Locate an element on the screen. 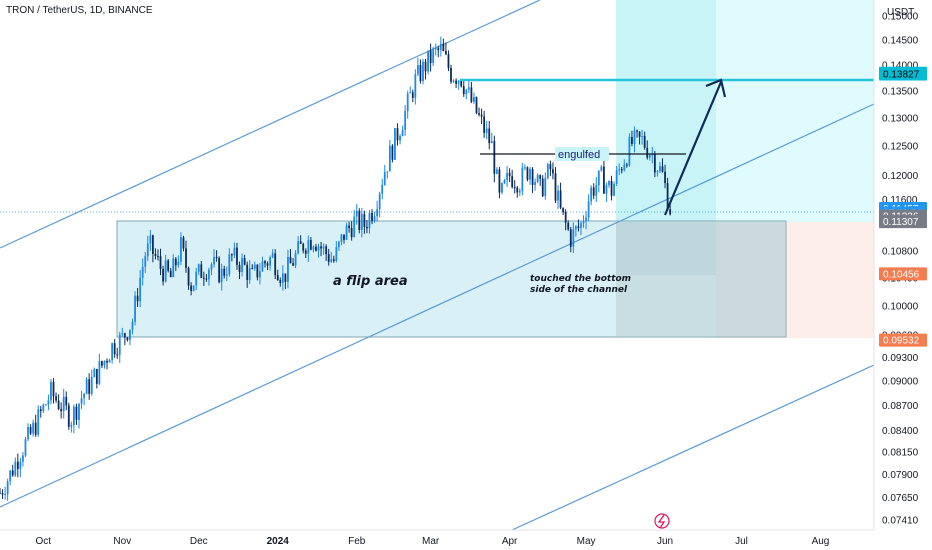 This screenshot has width=932, height=550. price-badge-label: 0.13827 is located at coordinates (901, 75).